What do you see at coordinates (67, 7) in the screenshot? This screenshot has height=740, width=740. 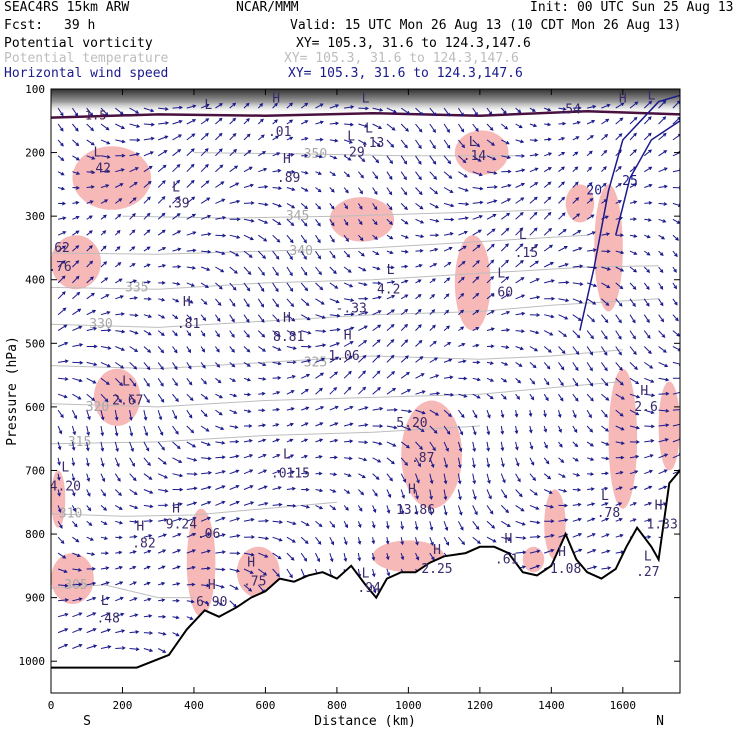 I see `model-title: SEAC4RS 15km ARW` at bounding box center [67, 7].